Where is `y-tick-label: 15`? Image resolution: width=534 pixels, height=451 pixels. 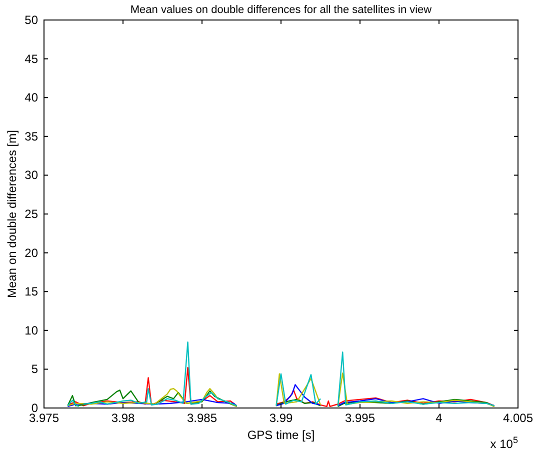
y-tick-label: 15 is located at coordinates (31, 291).